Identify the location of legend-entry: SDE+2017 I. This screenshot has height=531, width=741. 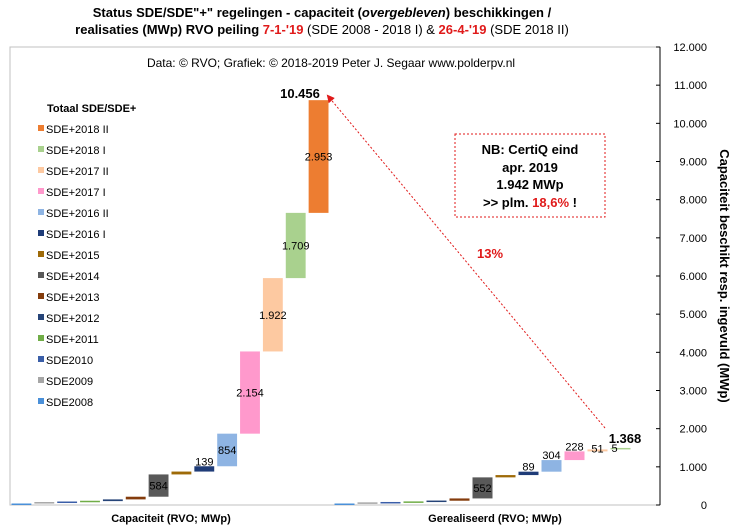
(76, 193).